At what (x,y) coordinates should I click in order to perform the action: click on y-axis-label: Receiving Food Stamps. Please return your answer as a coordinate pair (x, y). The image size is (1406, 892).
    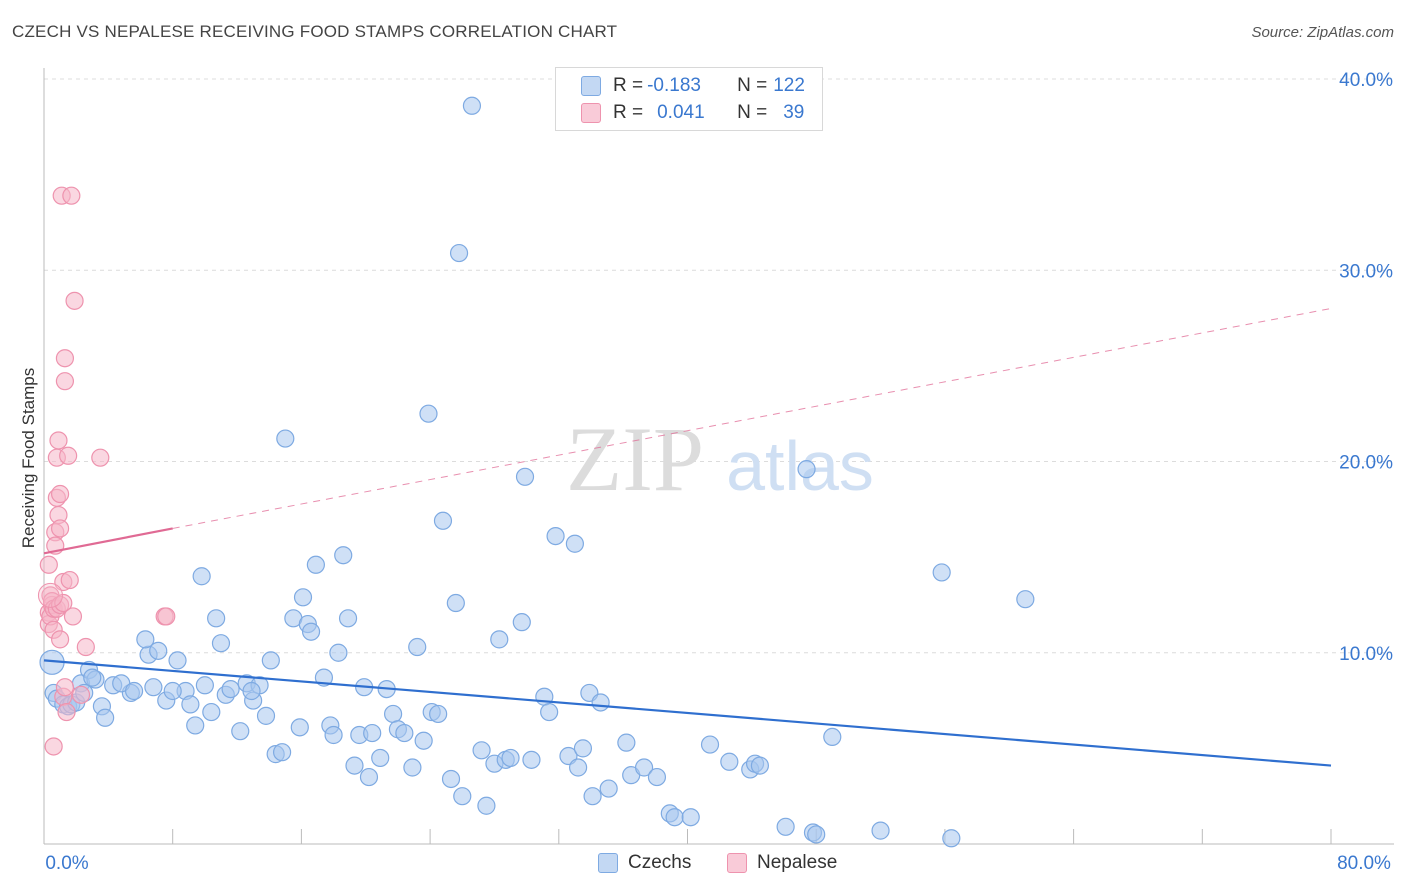
    Looking at the image, I should click on (28, 458).